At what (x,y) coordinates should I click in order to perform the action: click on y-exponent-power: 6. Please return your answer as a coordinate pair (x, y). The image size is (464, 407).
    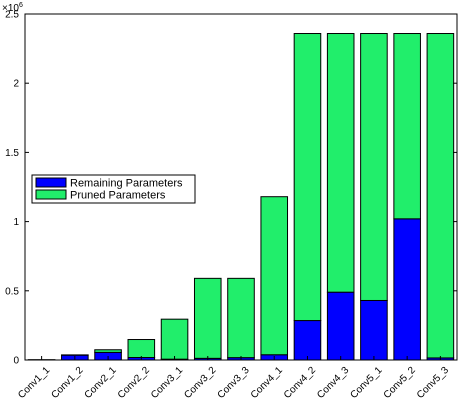
    Looking at the image, I should click on (21, 5).